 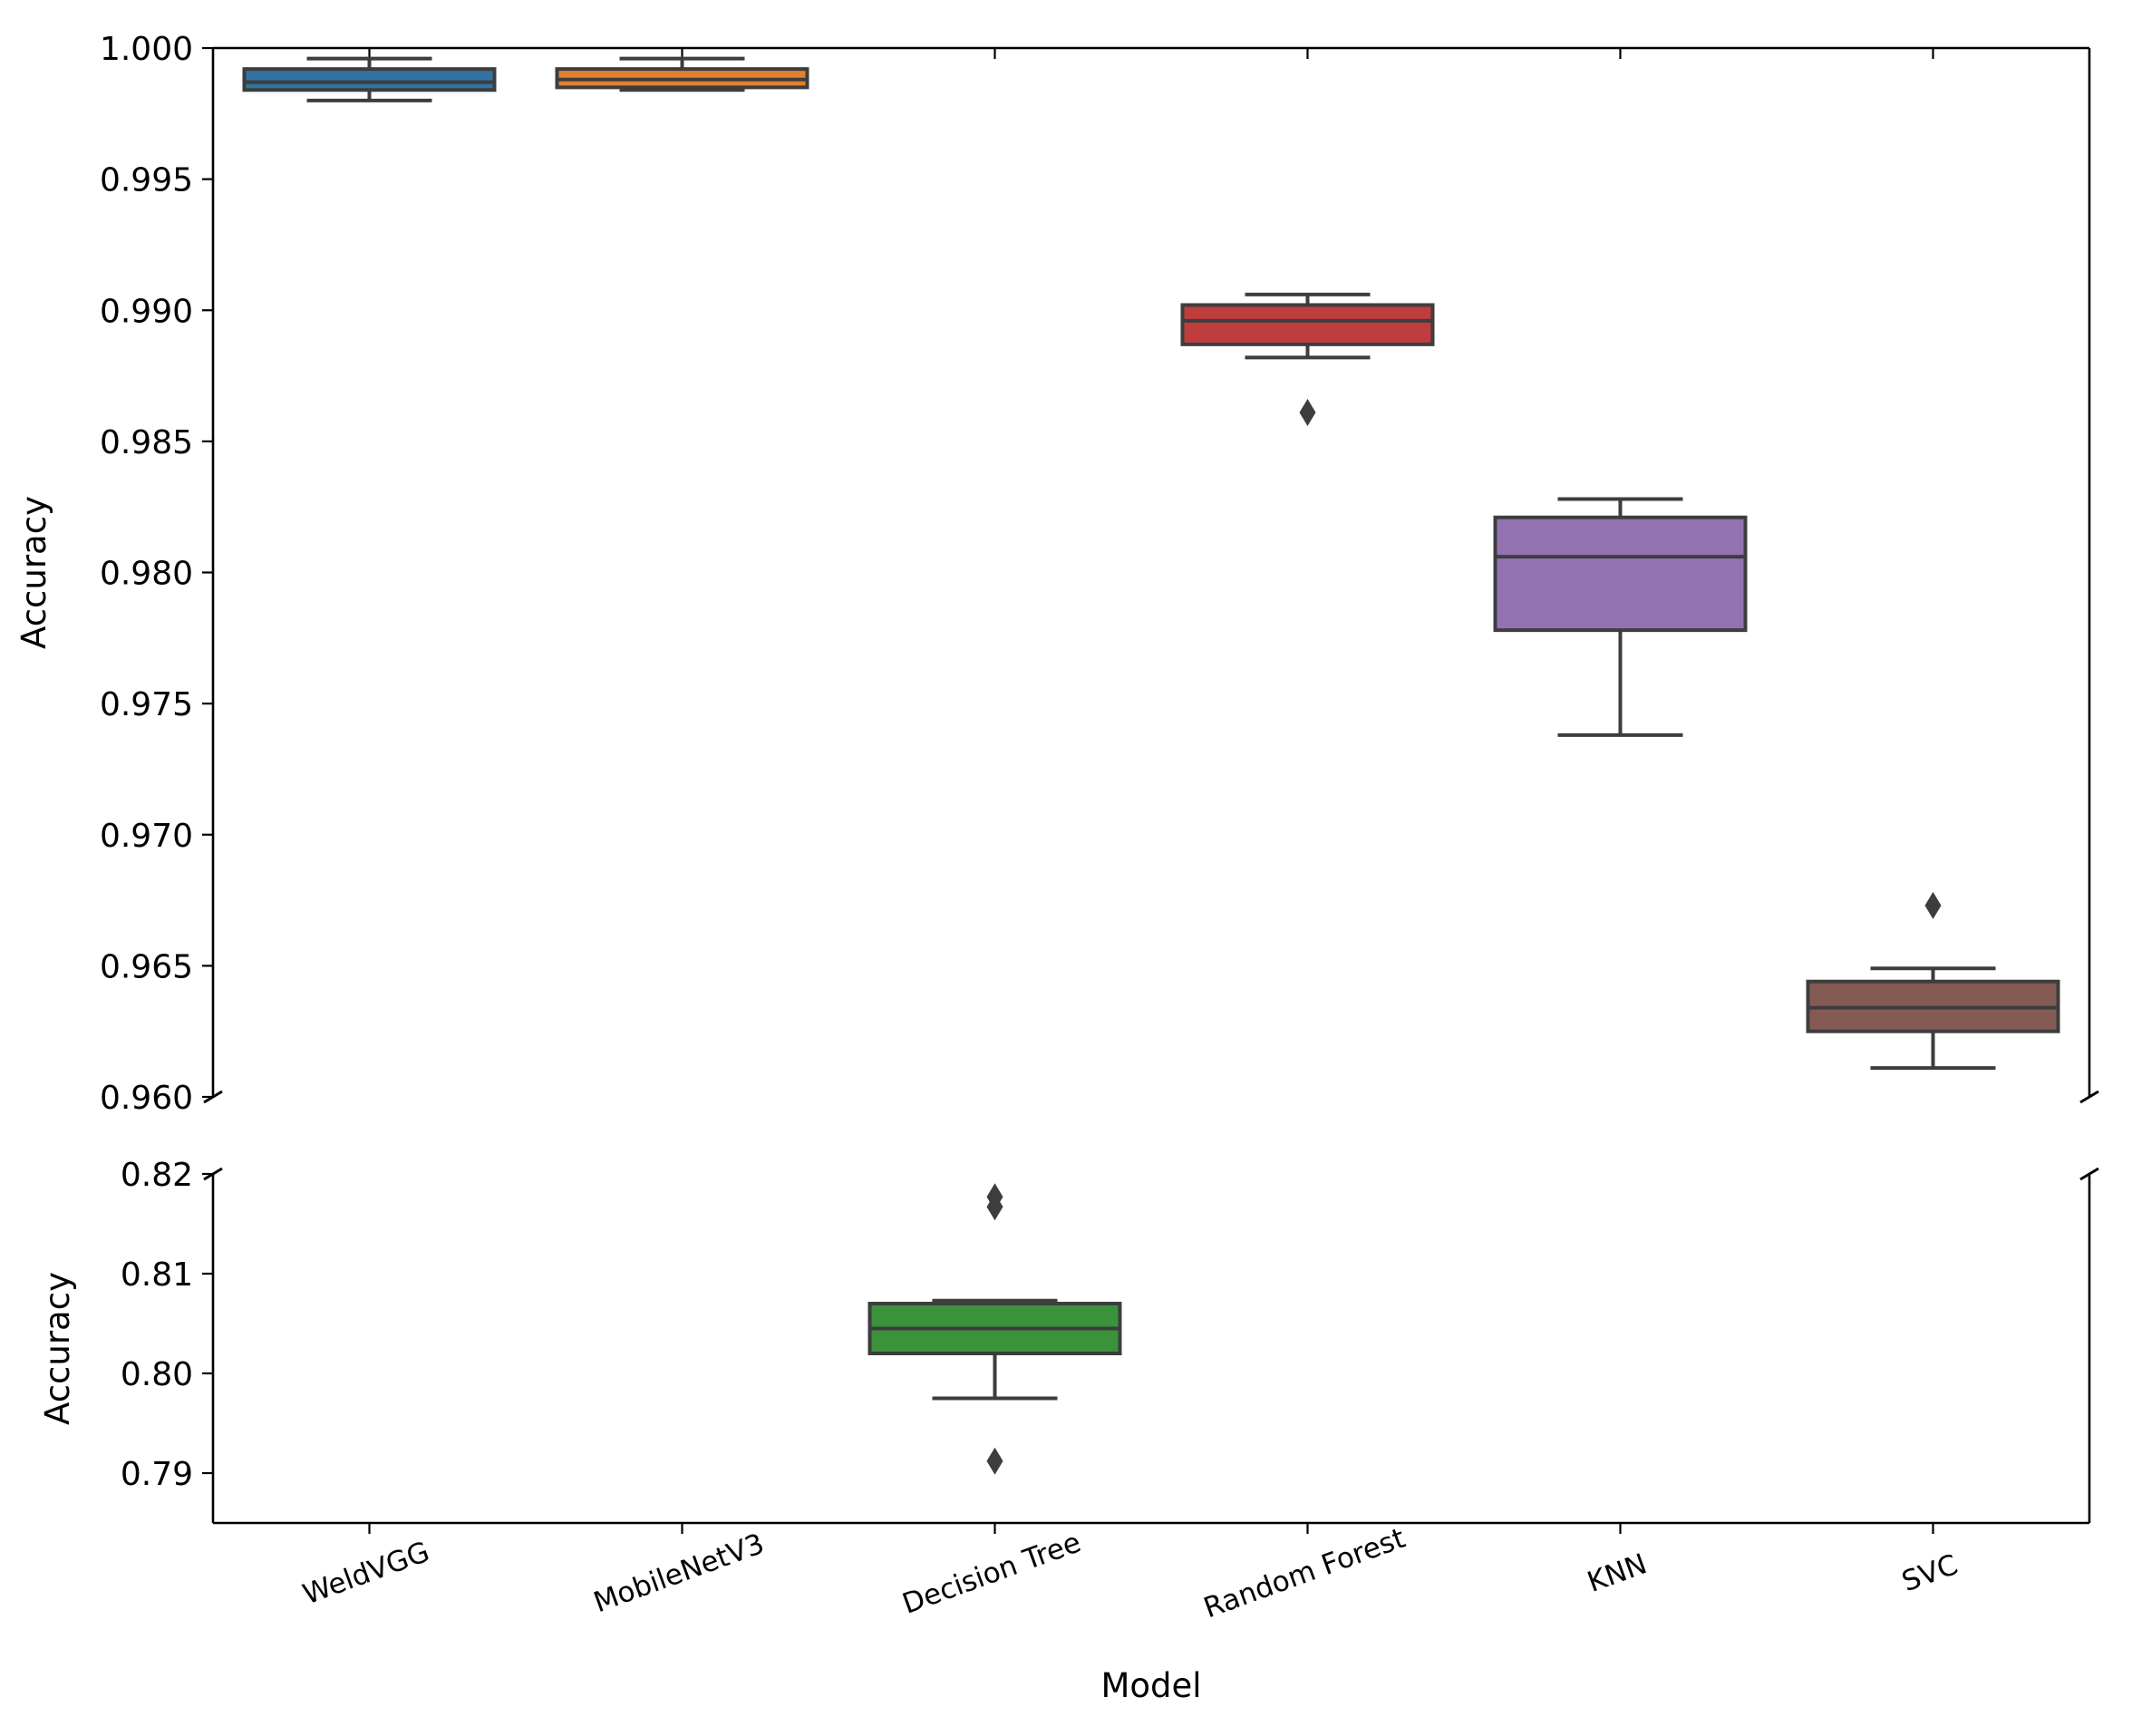 What do you see at coordinates (146, 1098) in the screenshot?
I see `upper-y-tick-label: 0.960` at bounding box center [146, 1098].